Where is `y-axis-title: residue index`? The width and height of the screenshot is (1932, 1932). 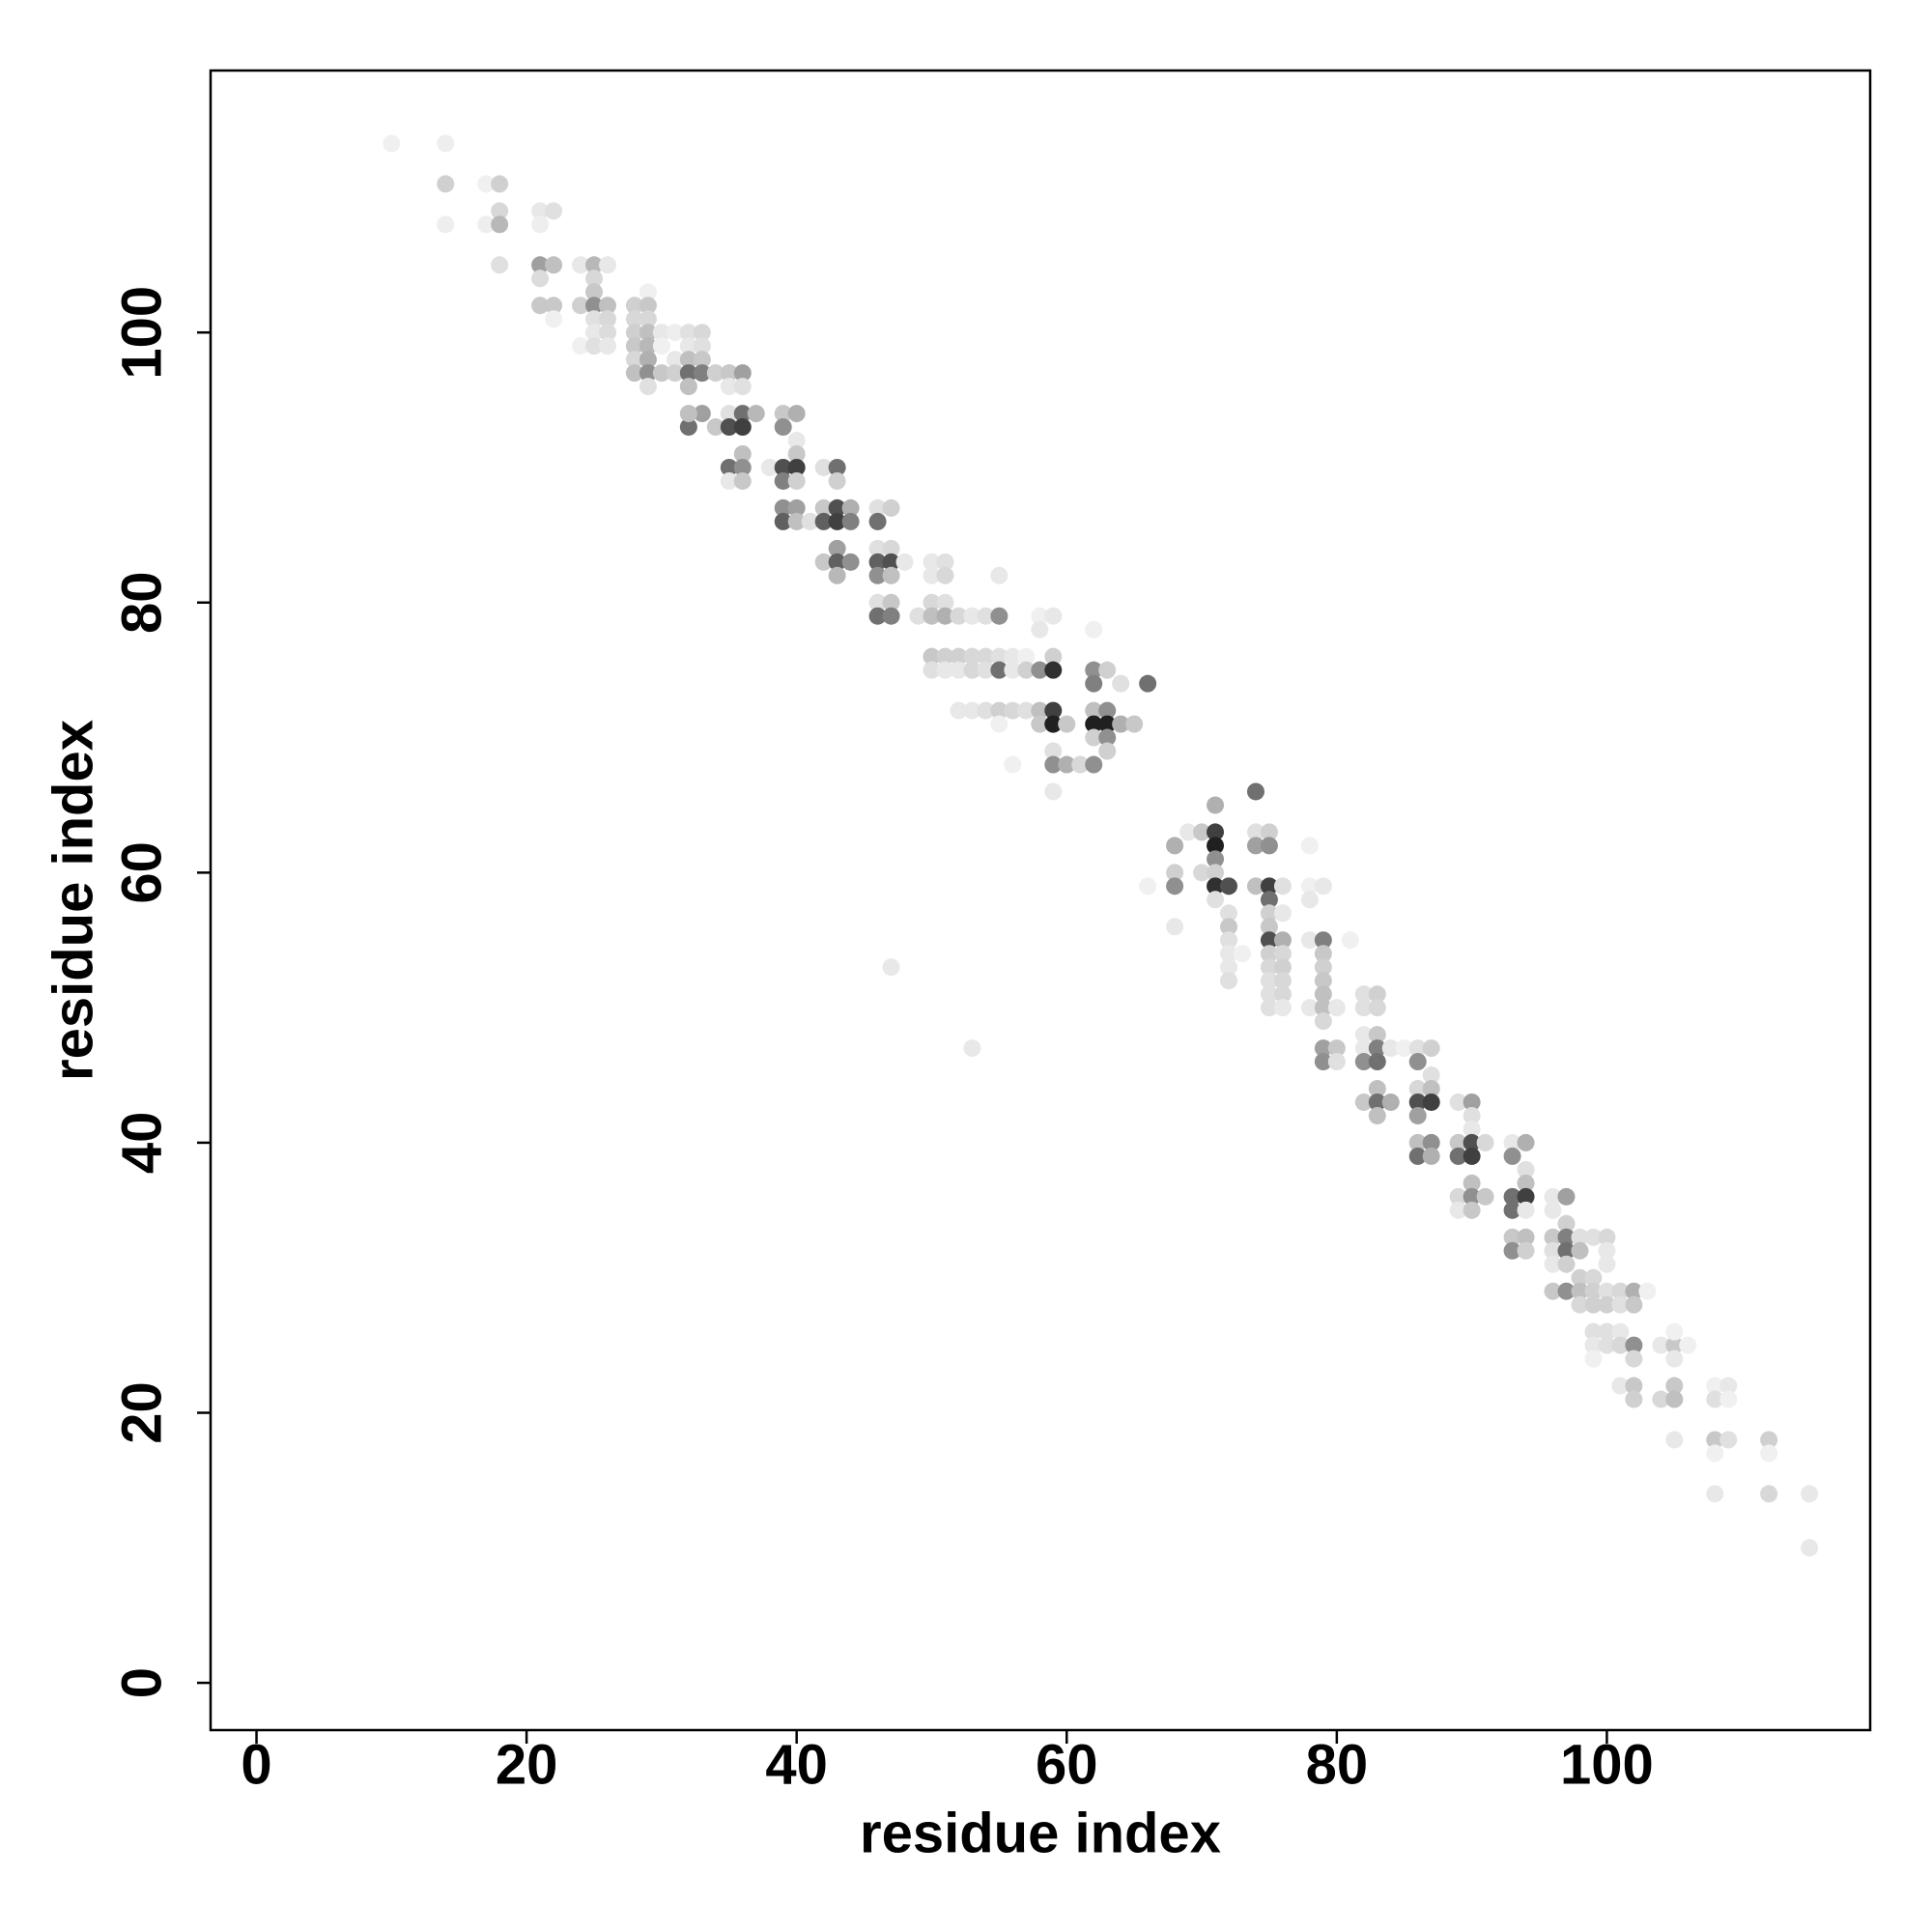 y-axis-title: residue index is located at coordinates (73, 900).